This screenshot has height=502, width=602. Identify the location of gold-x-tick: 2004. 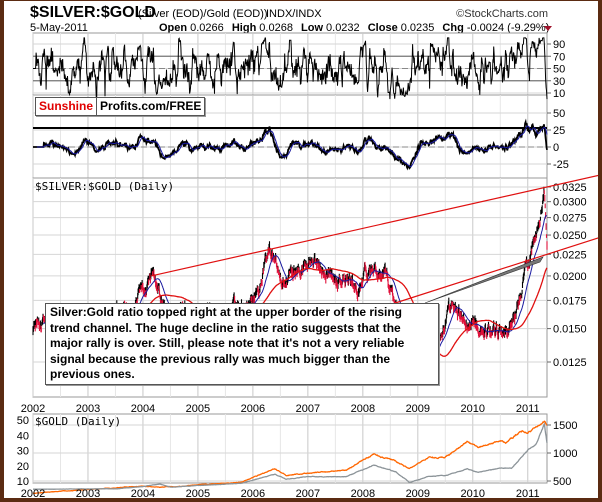
(143, 494).